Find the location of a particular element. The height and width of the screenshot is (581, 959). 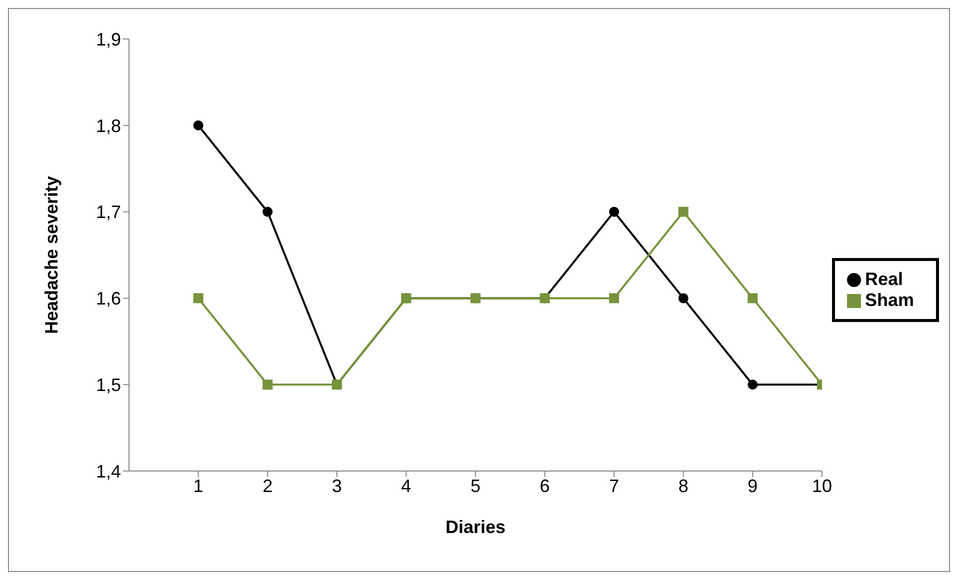

x-tick-label: 10 is located at coordinates (822, 486).